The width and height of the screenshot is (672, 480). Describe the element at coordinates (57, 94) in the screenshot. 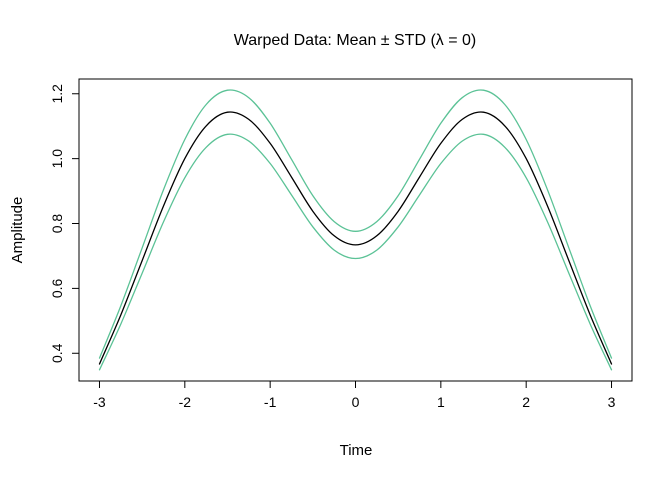

I see `y-tick-label: 1.2` at that location.